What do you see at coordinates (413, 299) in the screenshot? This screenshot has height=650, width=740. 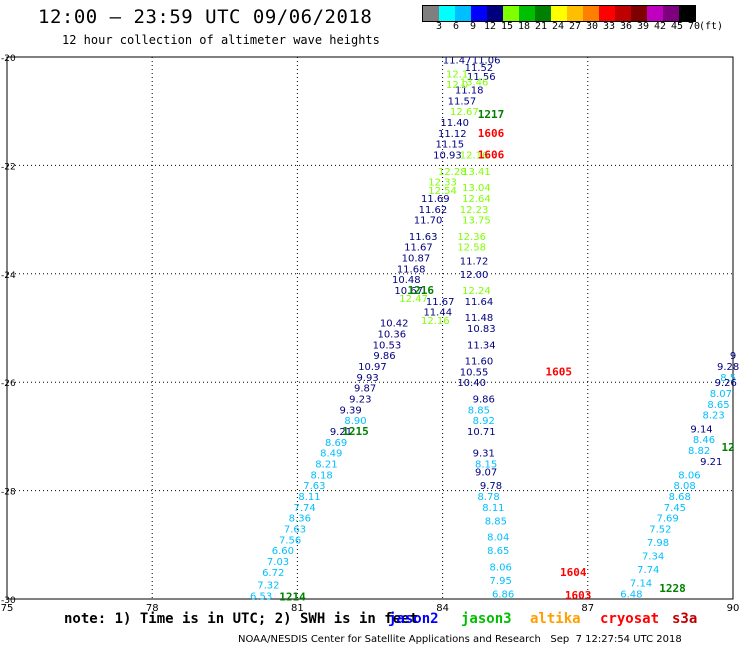 I see `swh-value: 12.47` at bounding box center [413, 299].